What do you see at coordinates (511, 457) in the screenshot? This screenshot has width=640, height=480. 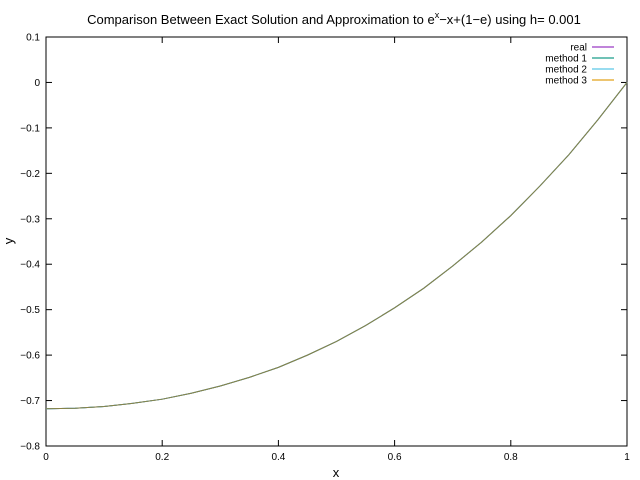 I see `x-tick-label: 0.8` at bounding box center [511, 457].